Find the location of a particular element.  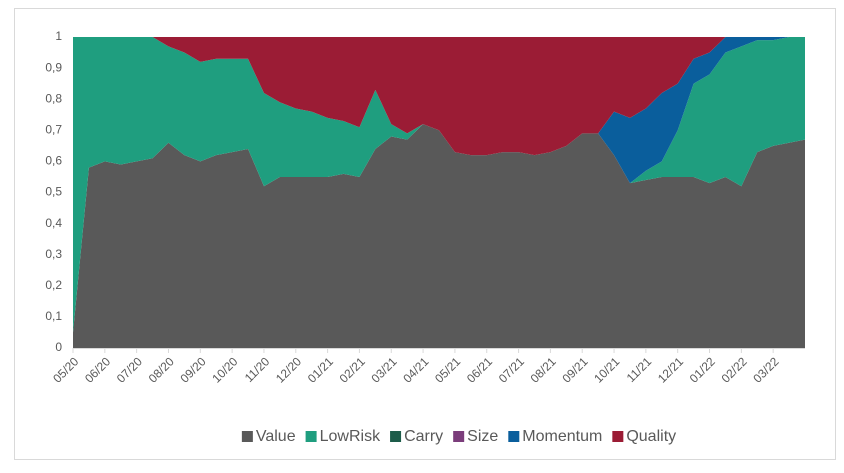

legend-label: Momentum is located at coordinates (562, 436).